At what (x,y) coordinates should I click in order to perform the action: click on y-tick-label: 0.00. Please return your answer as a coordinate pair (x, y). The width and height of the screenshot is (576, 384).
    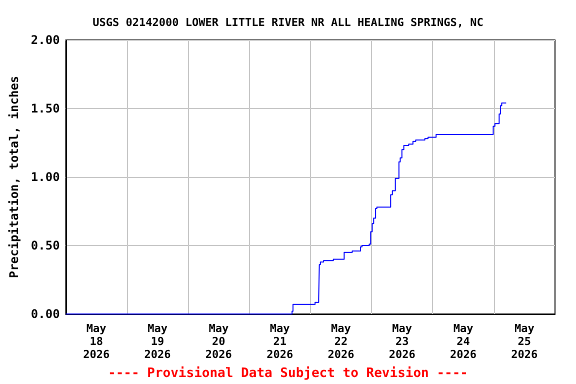
    Looking at the image, I should click on (45, 314).